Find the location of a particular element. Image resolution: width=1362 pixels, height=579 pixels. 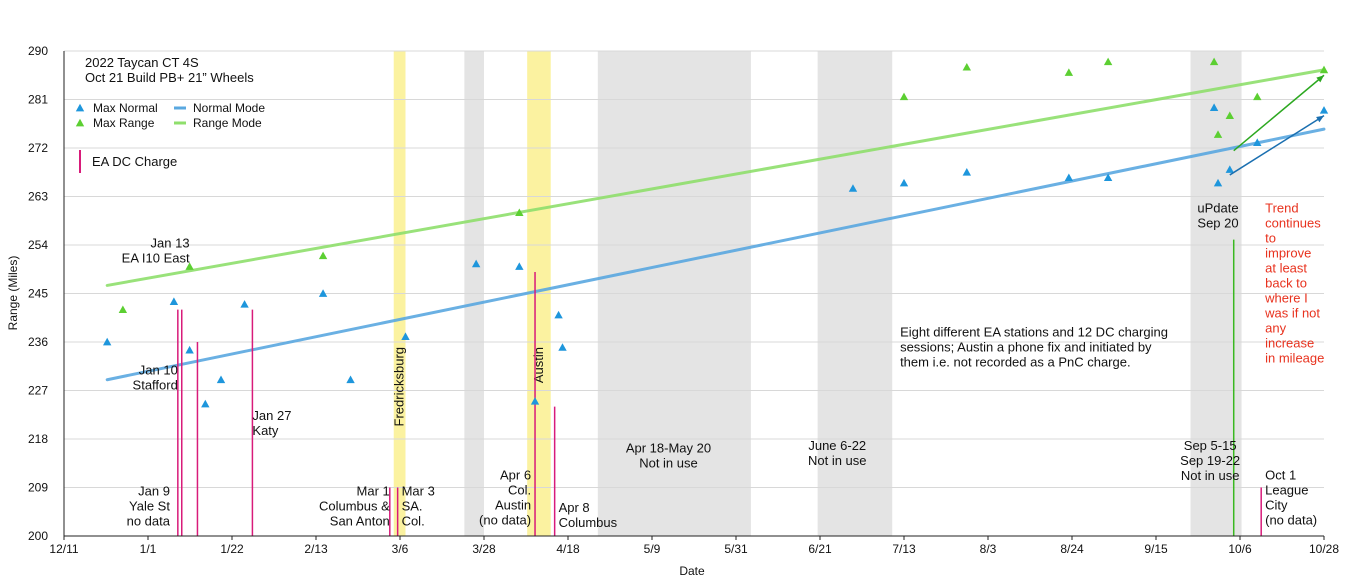

annotation-line: City is located at coordinates (1276, 504).